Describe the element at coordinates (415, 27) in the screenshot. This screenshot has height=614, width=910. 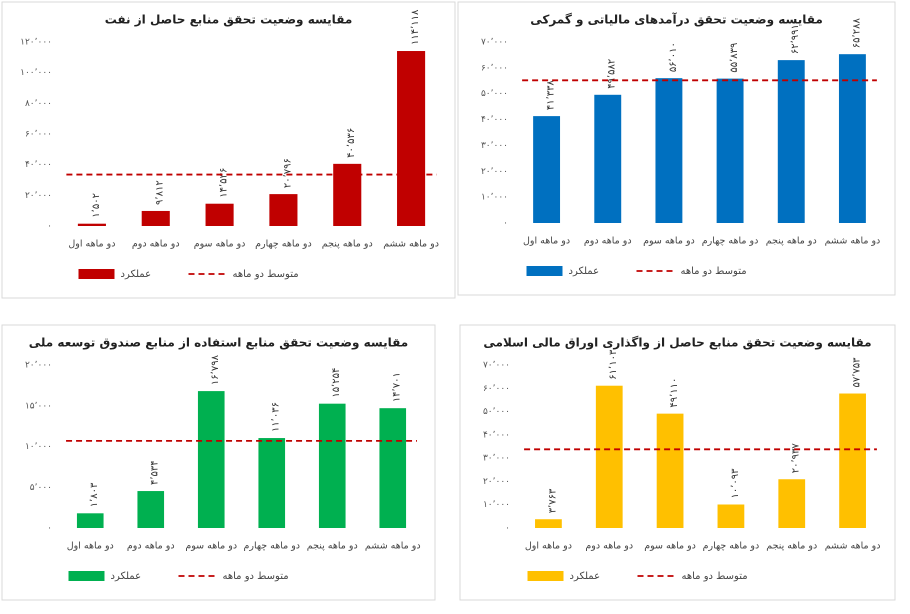
I see `value-label: ۱۱۴٬۱۱۸` at that location.